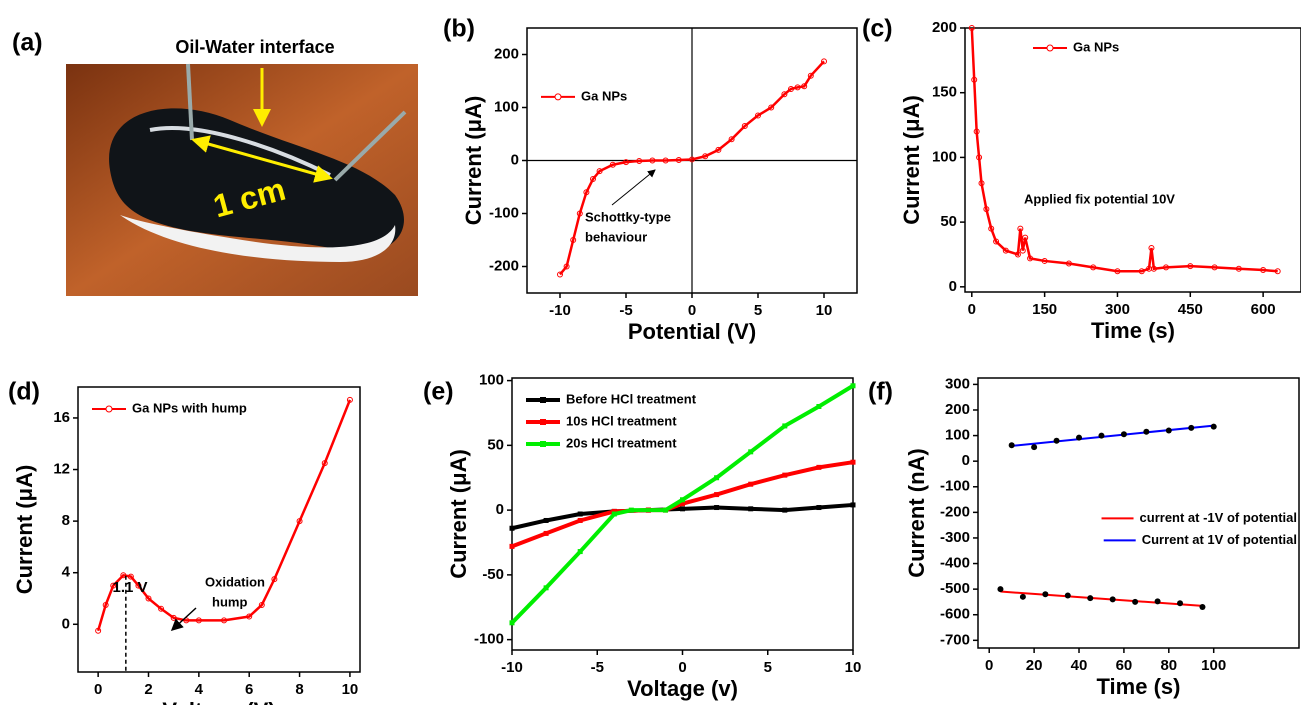 This screenshot has width=1301, height=705. I want to click on needle, so click(370, 146).